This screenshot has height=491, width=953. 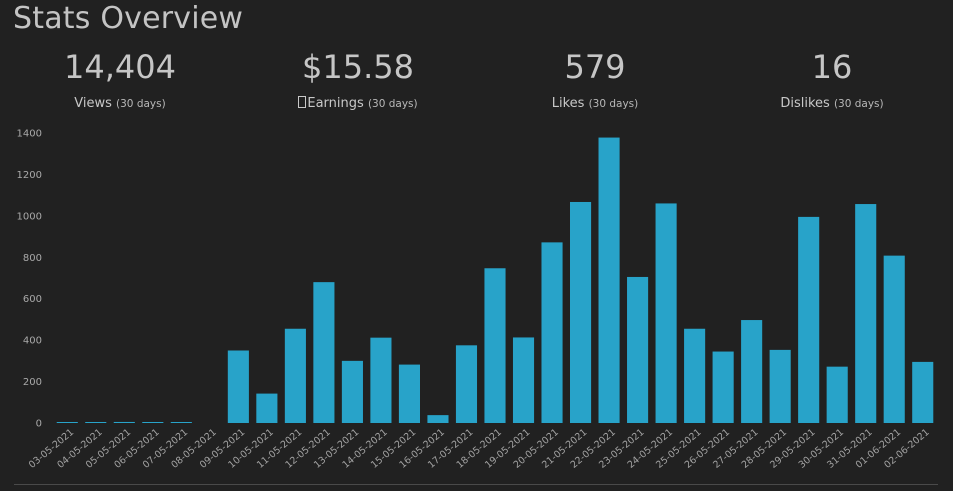 What do you see at coordinates (837, 394) in the screenshot?
I see `bar-30-05-2021` at bounding box center [837, 394].